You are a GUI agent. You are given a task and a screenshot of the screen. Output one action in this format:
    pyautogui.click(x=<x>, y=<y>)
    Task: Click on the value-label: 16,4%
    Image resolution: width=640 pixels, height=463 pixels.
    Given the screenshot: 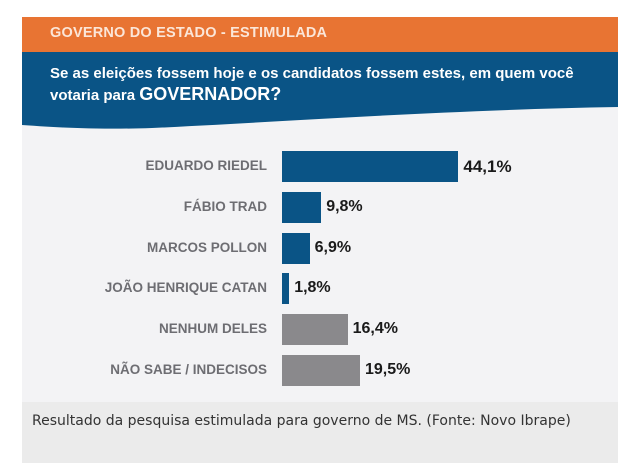 What is the action you would take?
    pyautogui.click(x=375, y=329)
    